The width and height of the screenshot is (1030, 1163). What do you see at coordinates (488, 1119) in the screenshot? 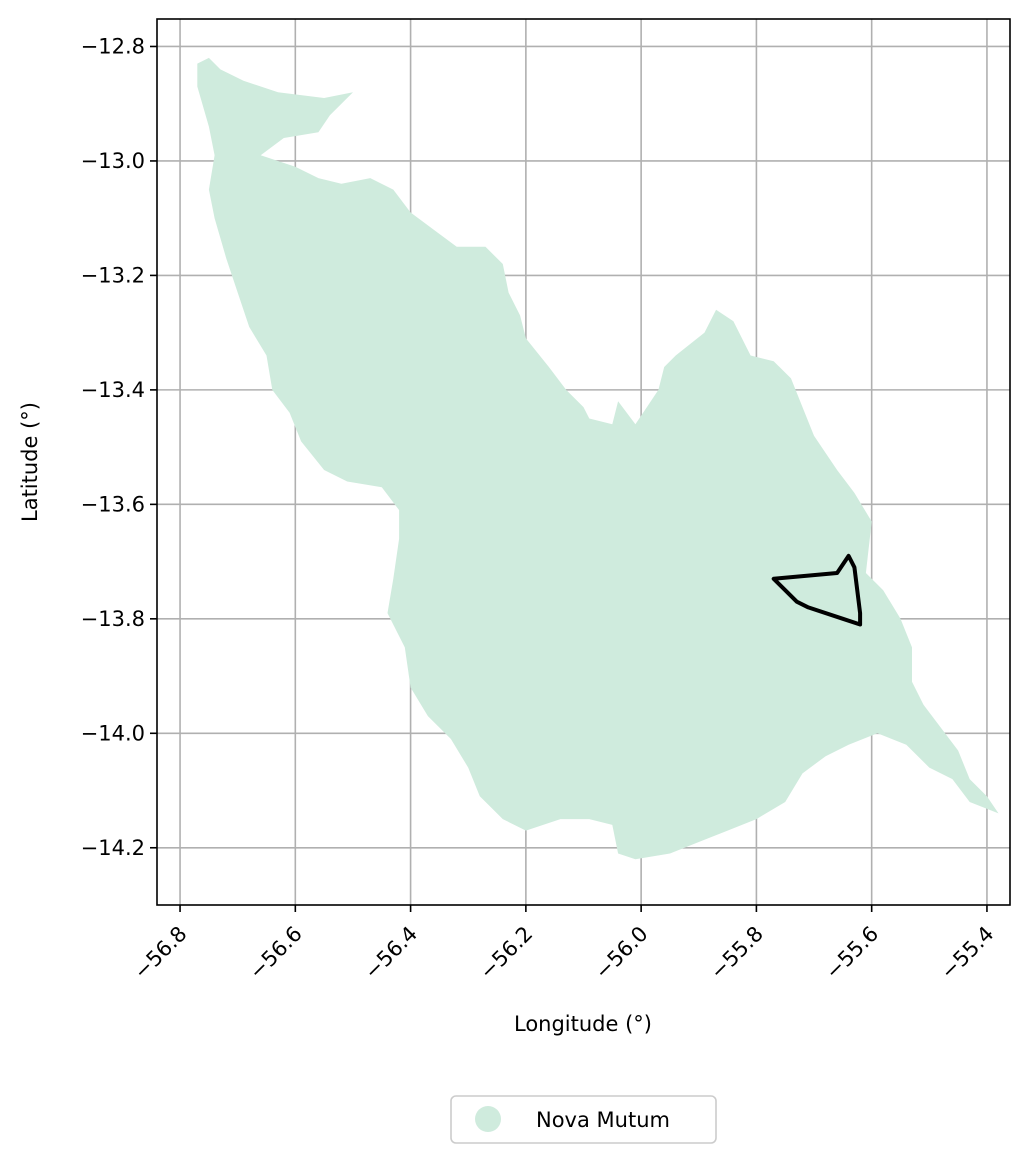
I see `legend-marker` at bounding box center [488, 1119].